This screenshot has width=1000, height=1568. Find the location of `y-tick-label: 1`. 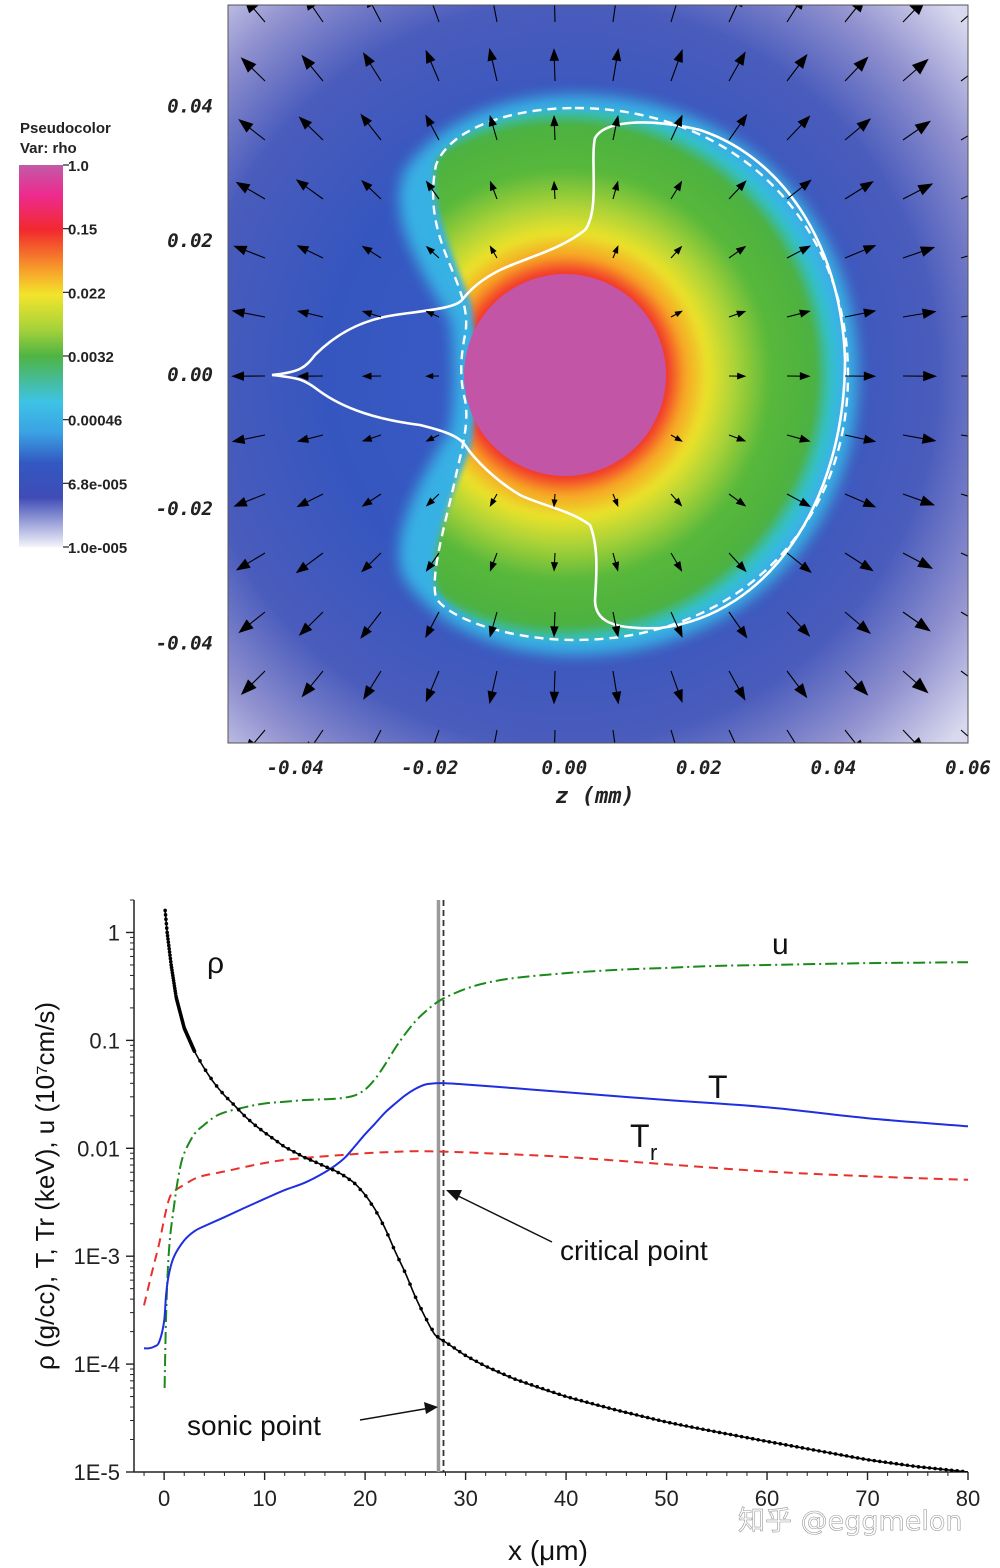

y-tick-label: 1 is located at coordinates (114, 932).